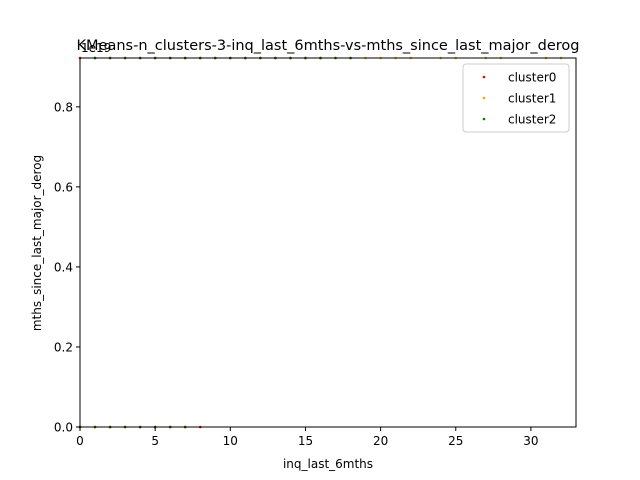 Image resolution: width=640 pixels, height=480 pixels. I want to click on x-tick-label: 30, so click(530, 441).